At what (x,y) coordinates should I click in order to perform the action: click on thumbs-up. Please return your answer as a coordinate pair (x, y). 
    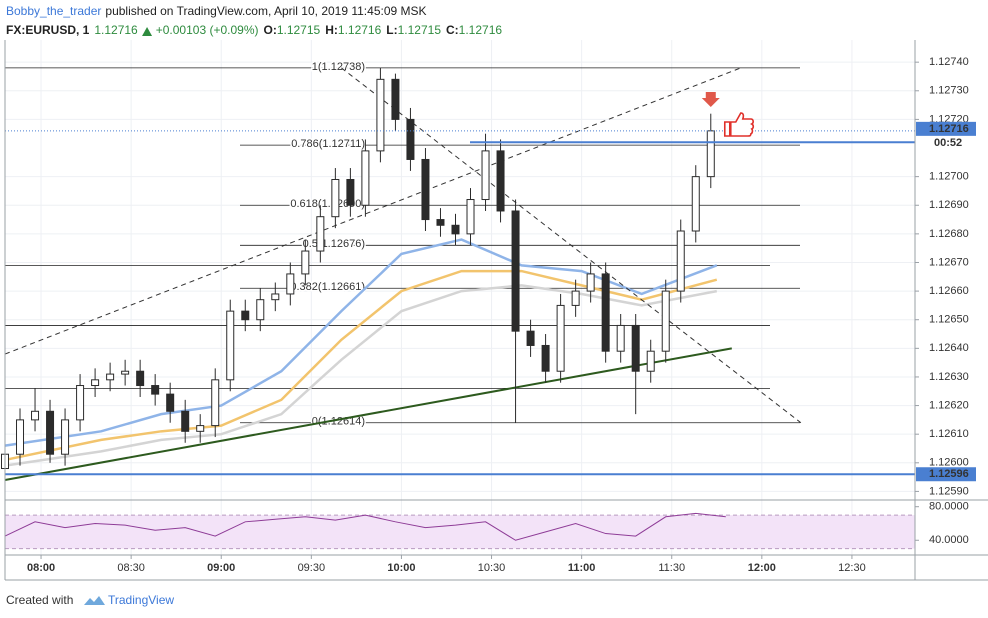
    Looking at the image, I should click on (739, 124).